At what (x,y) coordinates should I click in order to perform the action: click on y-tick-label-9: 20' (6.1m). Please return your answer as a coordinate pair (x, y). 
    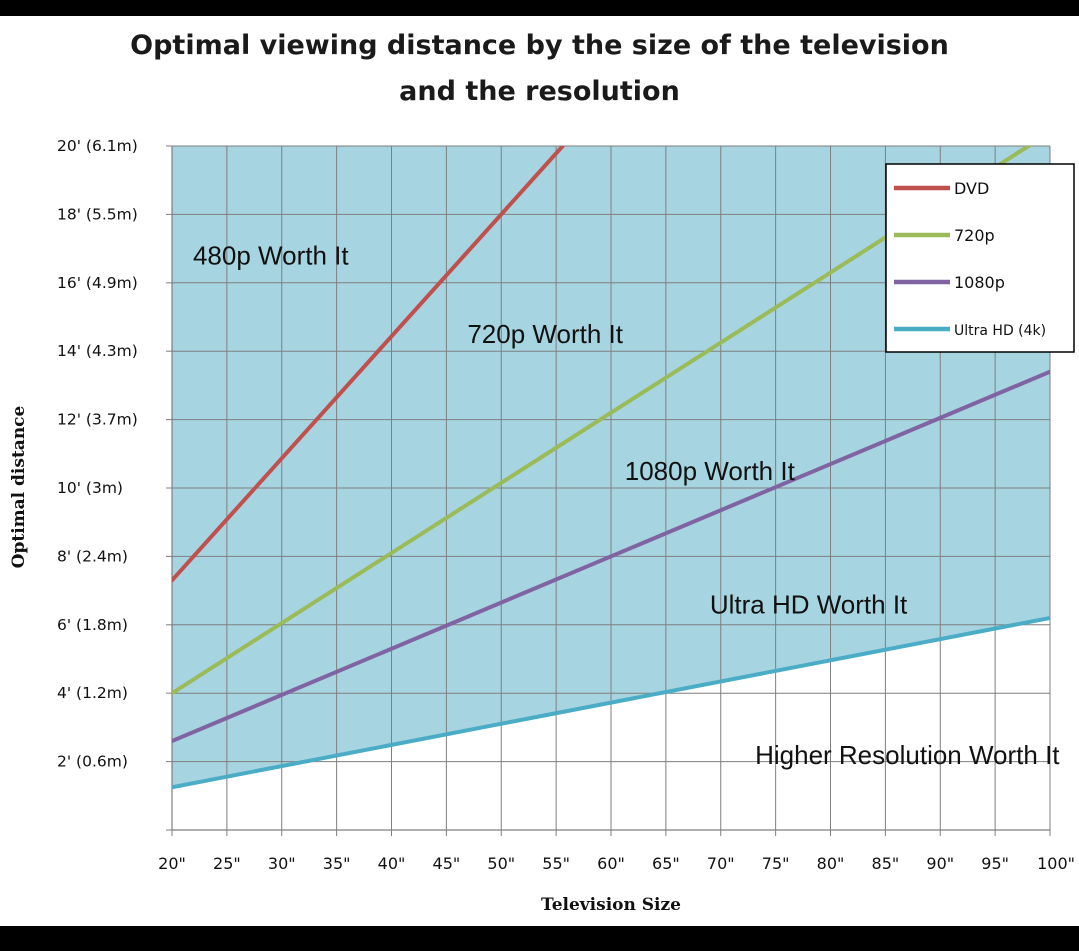
    Looking at the image, I should click on (97, 146).